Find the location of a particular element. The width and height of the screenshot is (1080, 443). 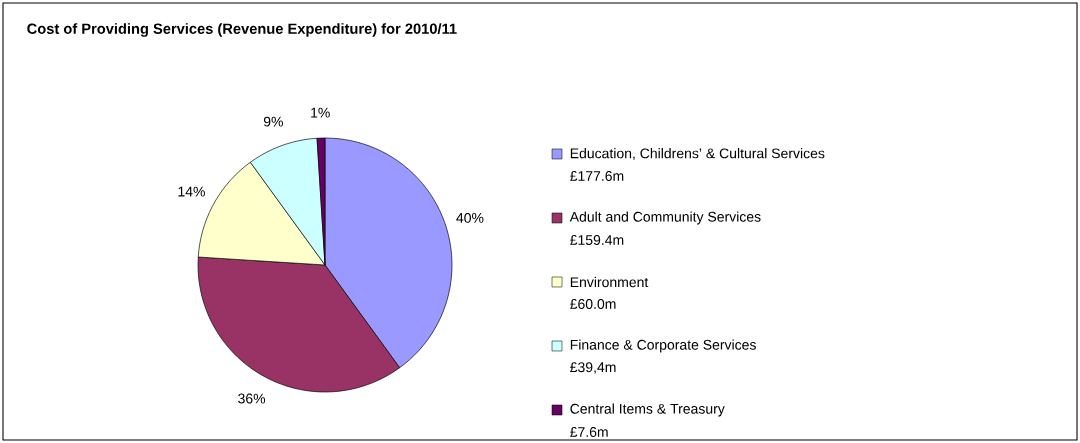

text: £39,4m is located at coordinates (593, 368).